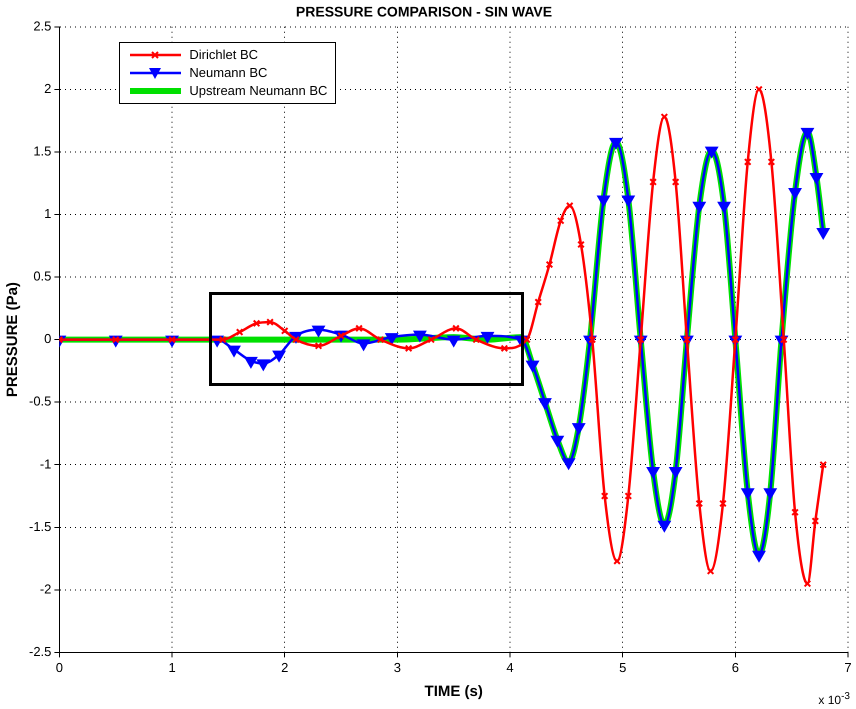 Image resolution: width=856 pixels, height=709 pixels. Describe the element at coordinates (228, 72) in the screenshot. I see `legend-label: Neumann BC` at that location.